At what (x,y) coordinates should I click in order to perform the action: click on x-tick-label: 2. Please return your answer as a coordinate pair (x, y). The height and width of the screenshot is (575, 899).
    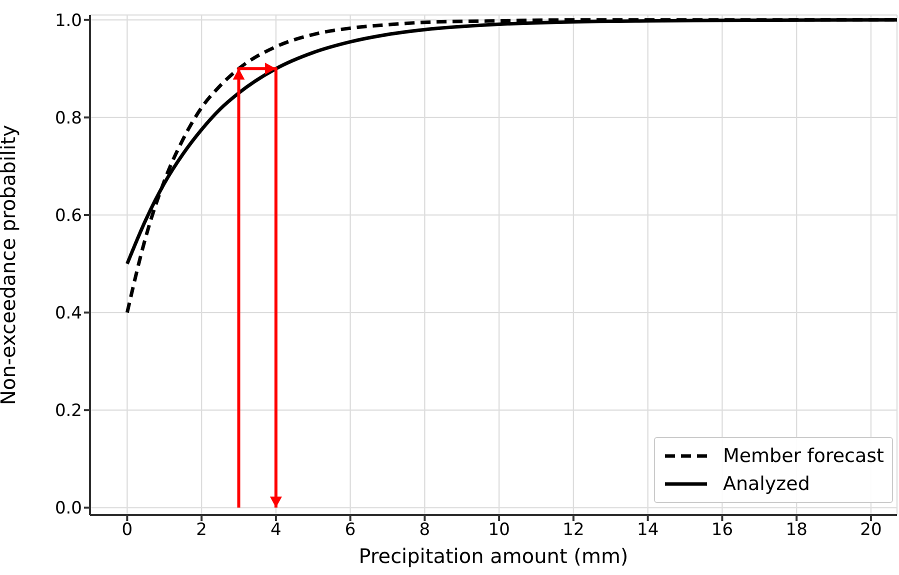
    Looking at the image, I should click on (201, 530).